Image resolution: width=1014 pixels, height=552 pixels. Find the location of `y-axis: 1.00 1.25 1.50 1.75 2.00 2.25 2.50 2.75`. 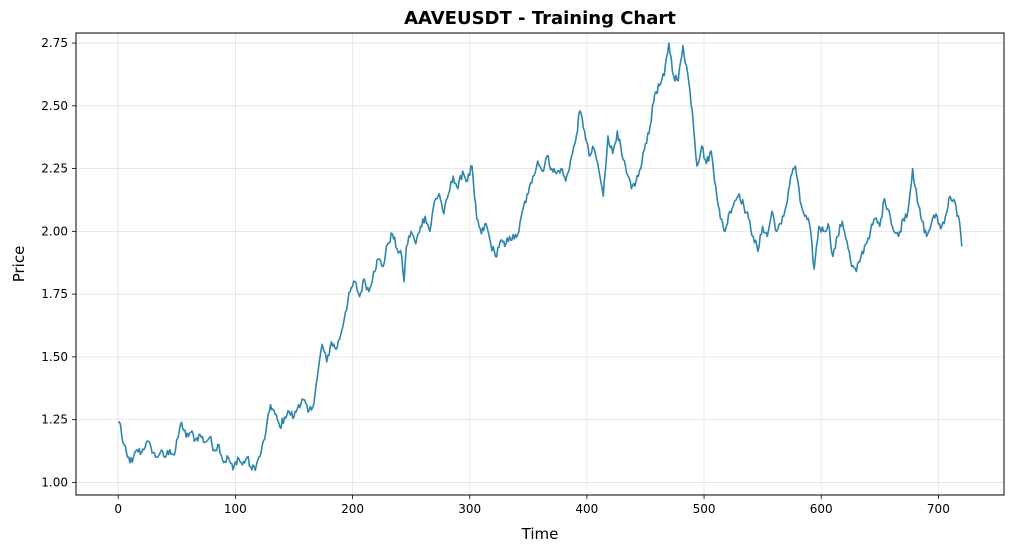

y-axis: 1.00 1.25 1.50 1.75 2.00 2.25 2.50 2.75 is located at coordinates (58, 262).